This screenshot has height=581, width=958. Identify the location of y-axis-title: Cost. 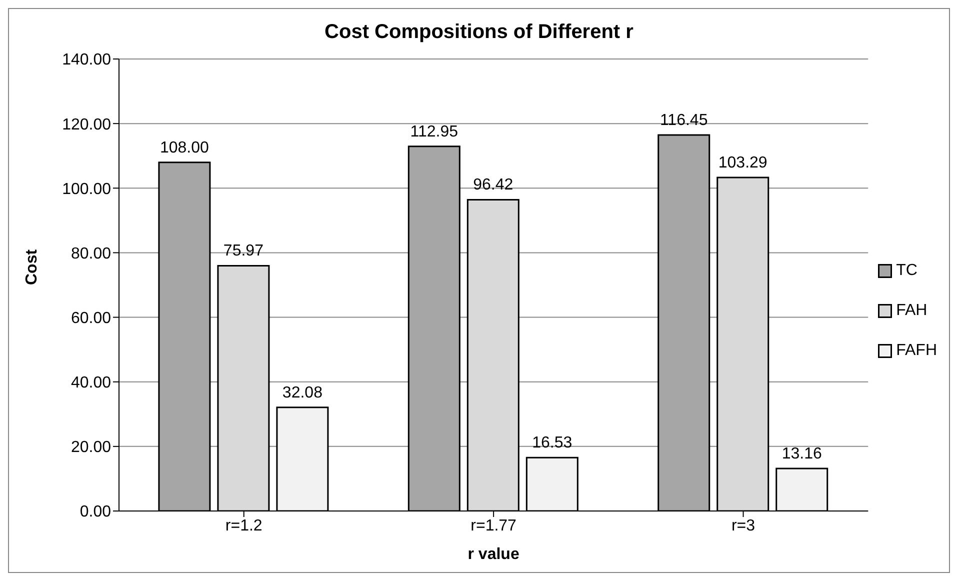
(32, 266).